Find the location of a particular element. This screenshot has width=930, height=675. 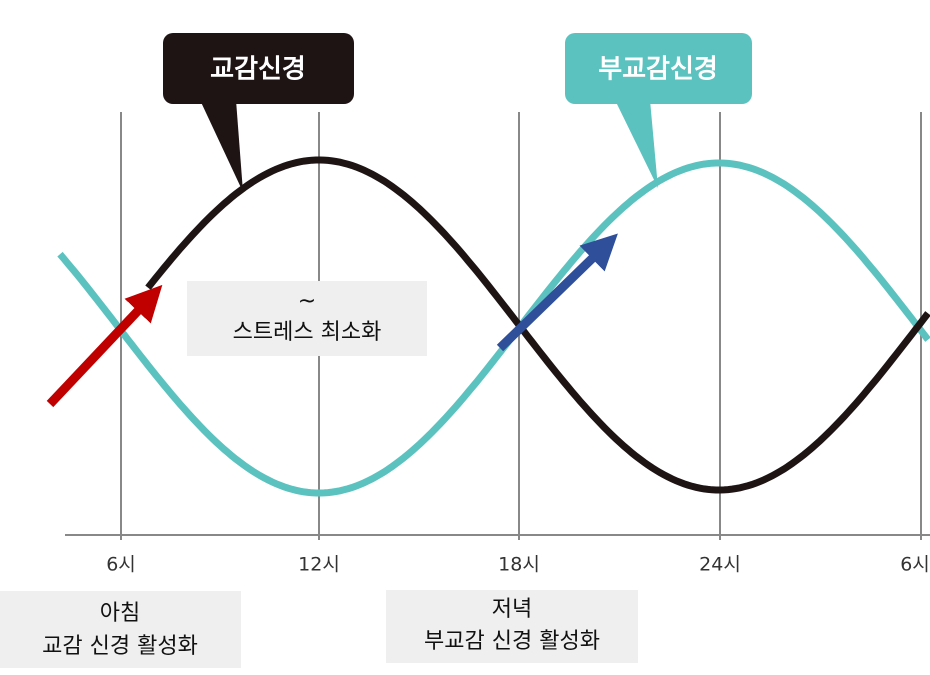

note-line: 아침 is located at coordinates (120, 613).